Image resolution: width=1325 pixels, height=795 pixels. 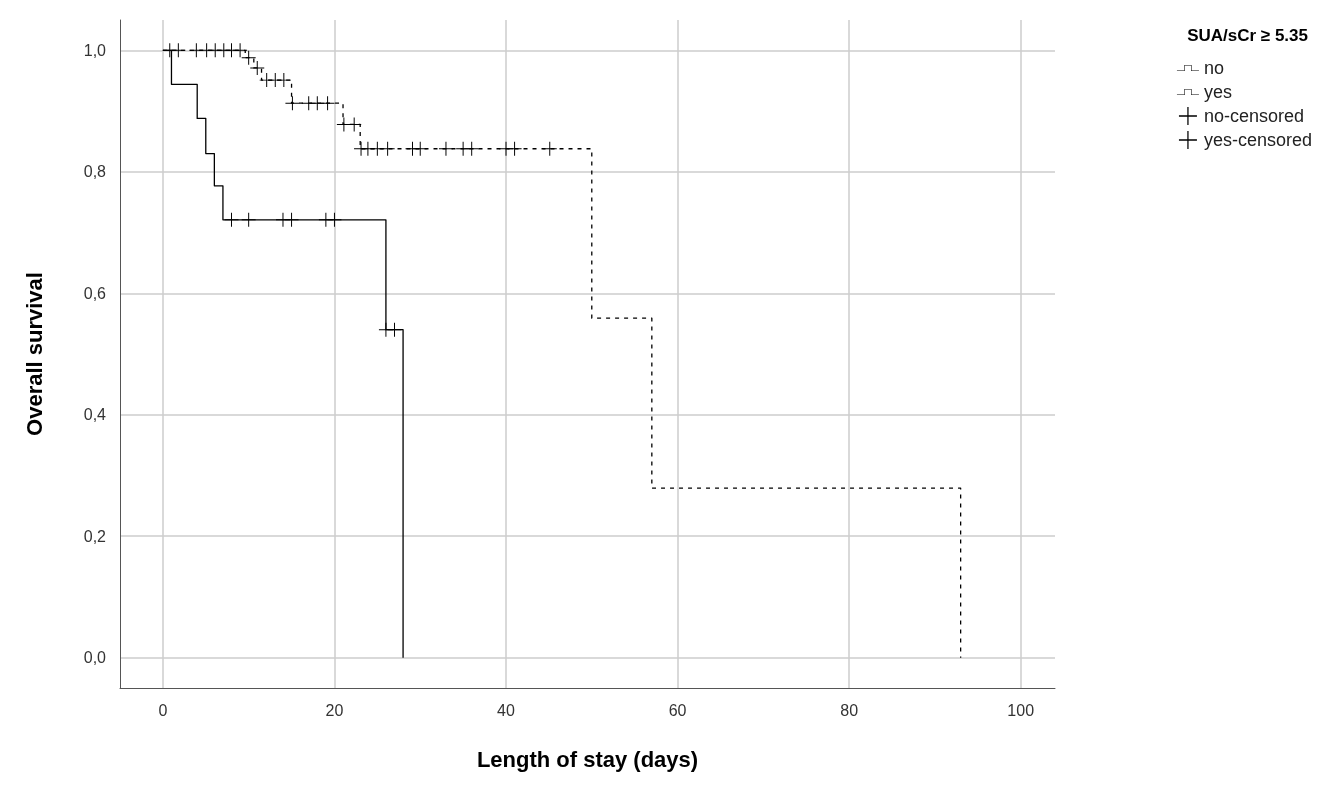 I want to click on legend-label: yes, so click(x=1217, y=92).